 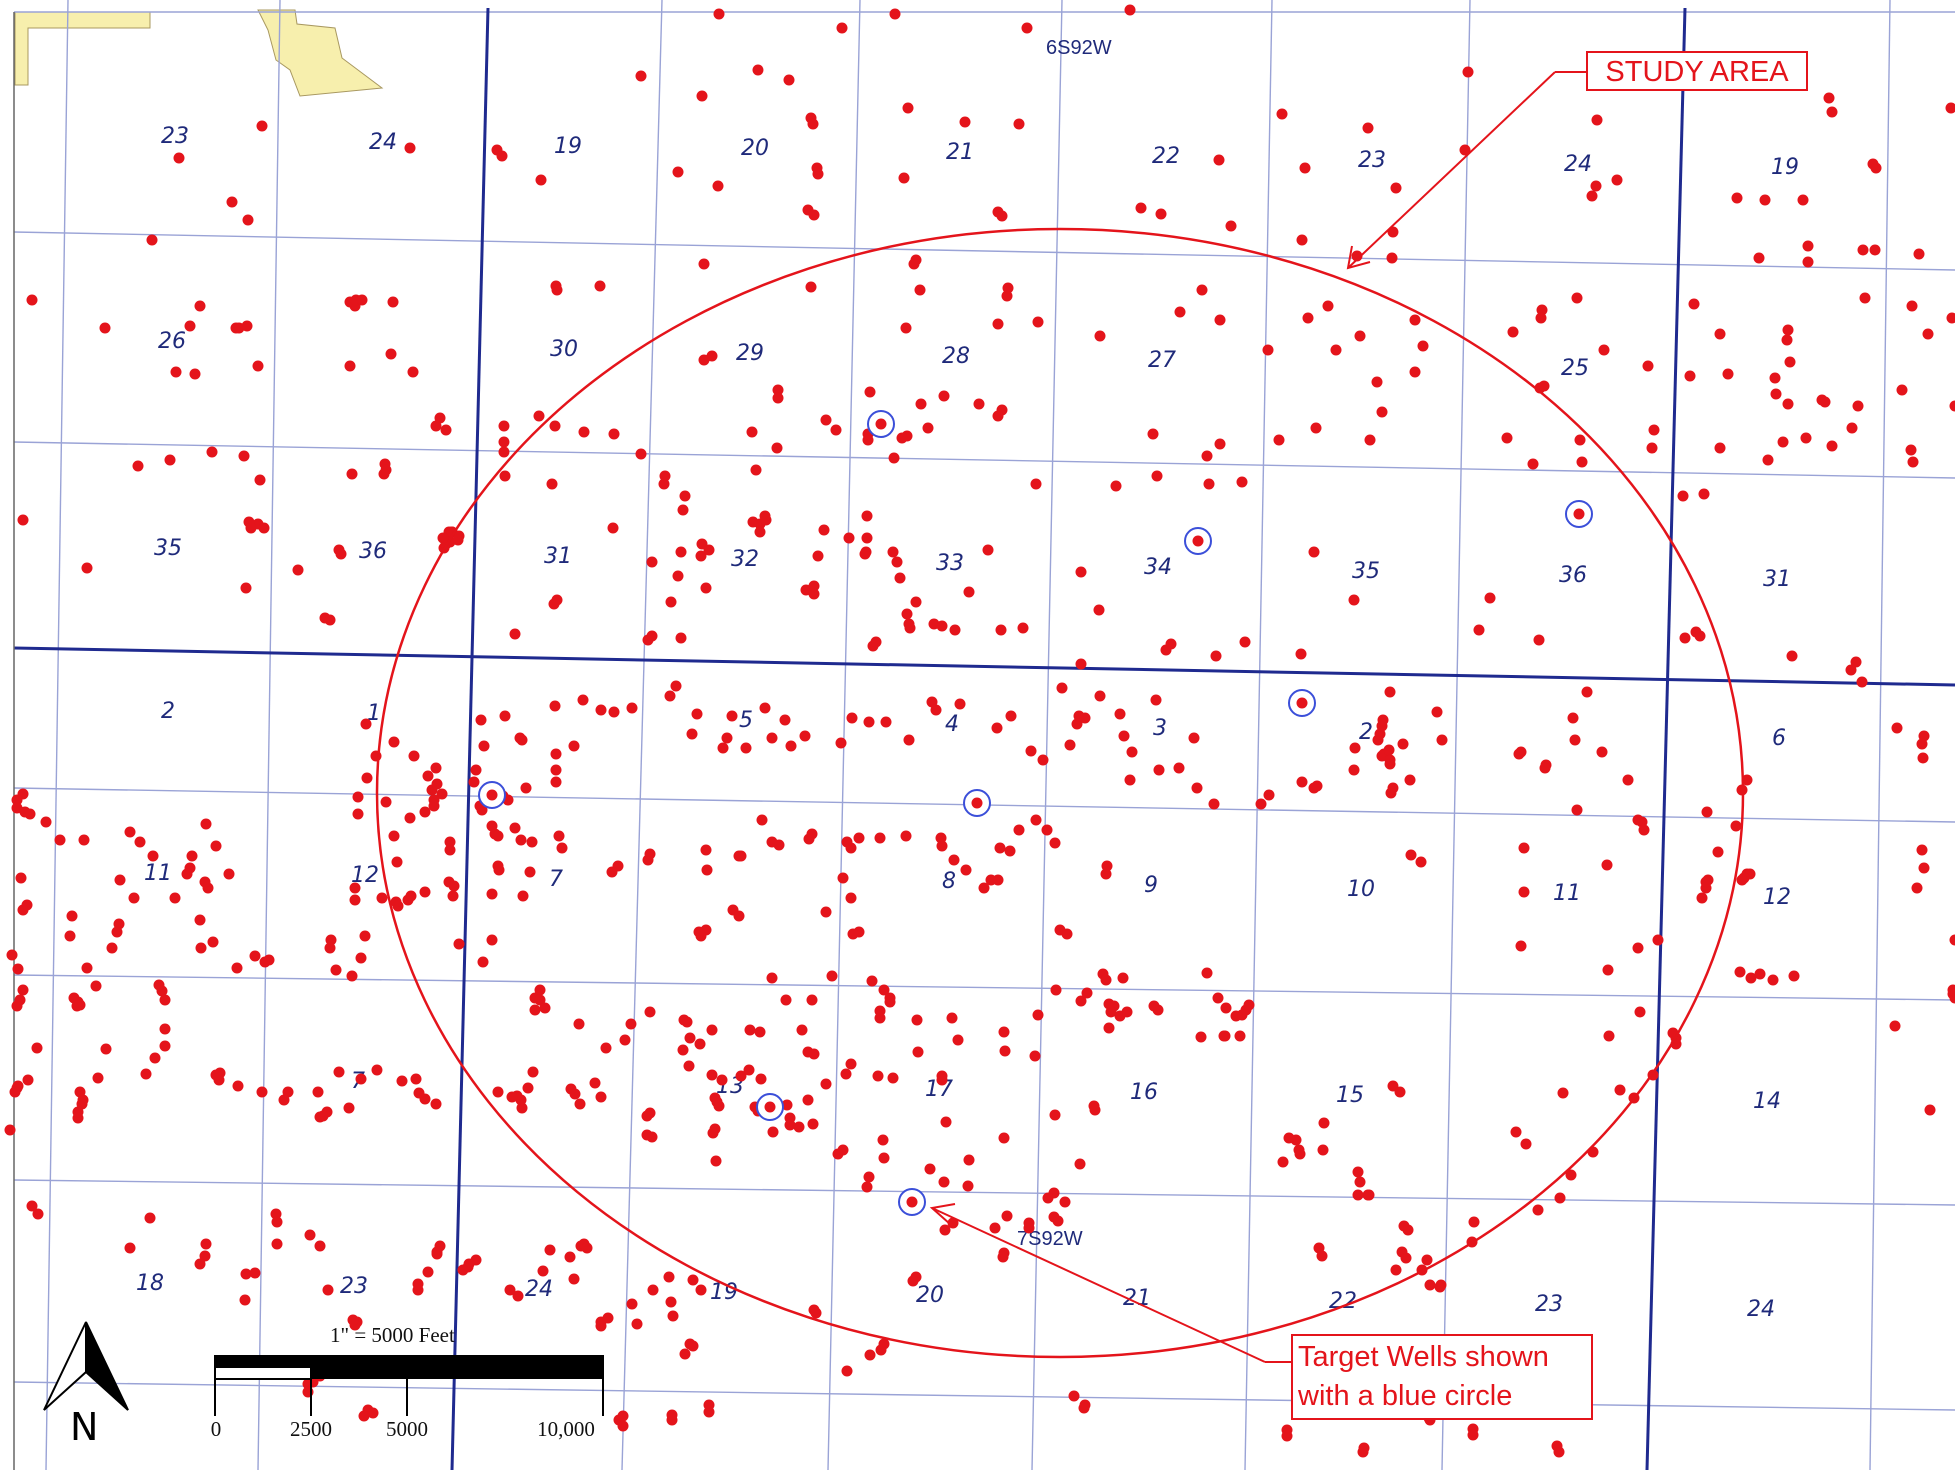 I want to click on section-number: 1, so click(x=374, y=713).